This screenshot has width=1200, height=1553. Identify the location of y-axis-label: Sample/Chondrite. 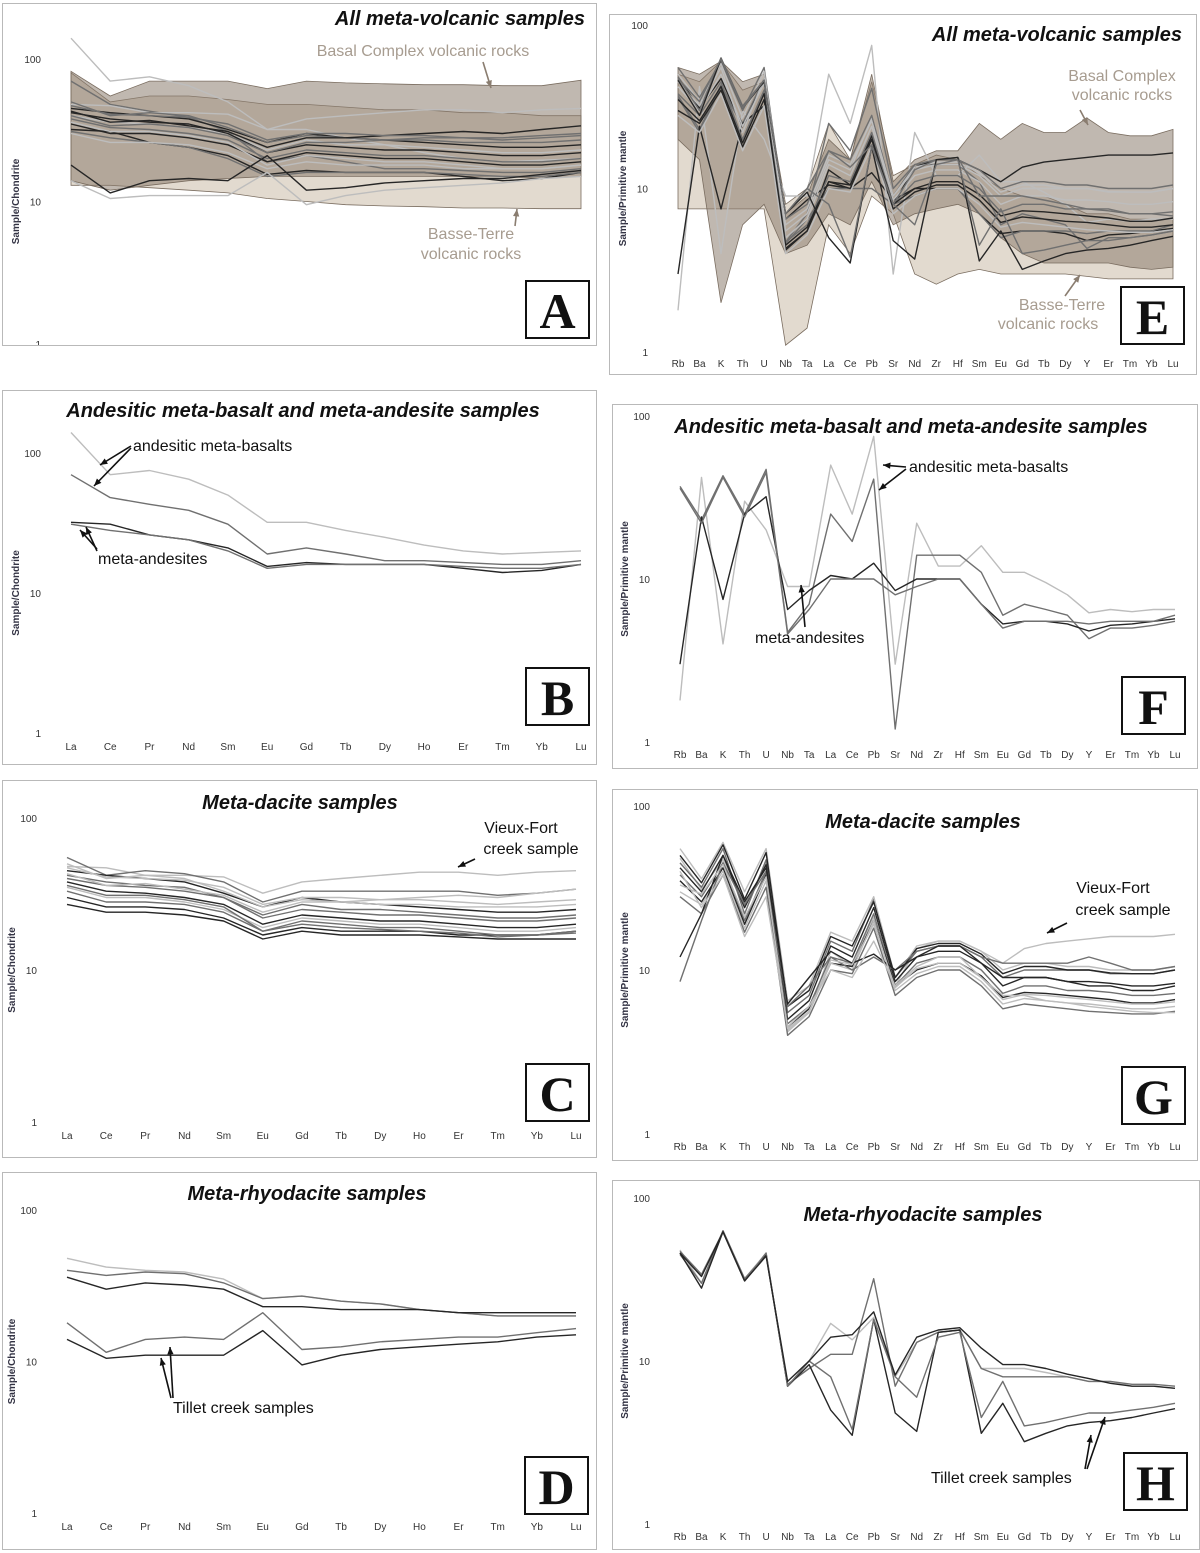
(12, 970).